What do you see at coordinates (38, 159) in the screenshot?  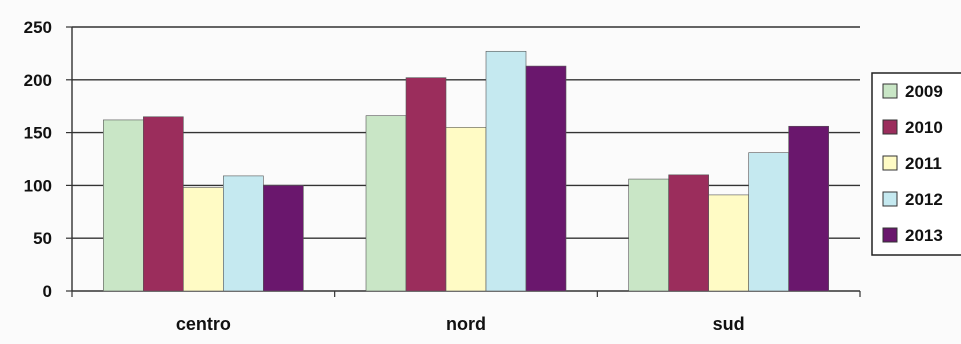 I see `y-tick-labels: 0 50 100 150 200 250` at bounding box center [38, 159].